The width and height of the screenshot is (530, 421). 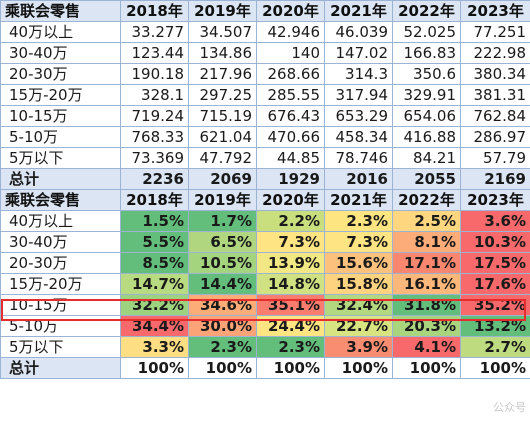 I want to click on total-value: 2169, so click(x=495, y=179).